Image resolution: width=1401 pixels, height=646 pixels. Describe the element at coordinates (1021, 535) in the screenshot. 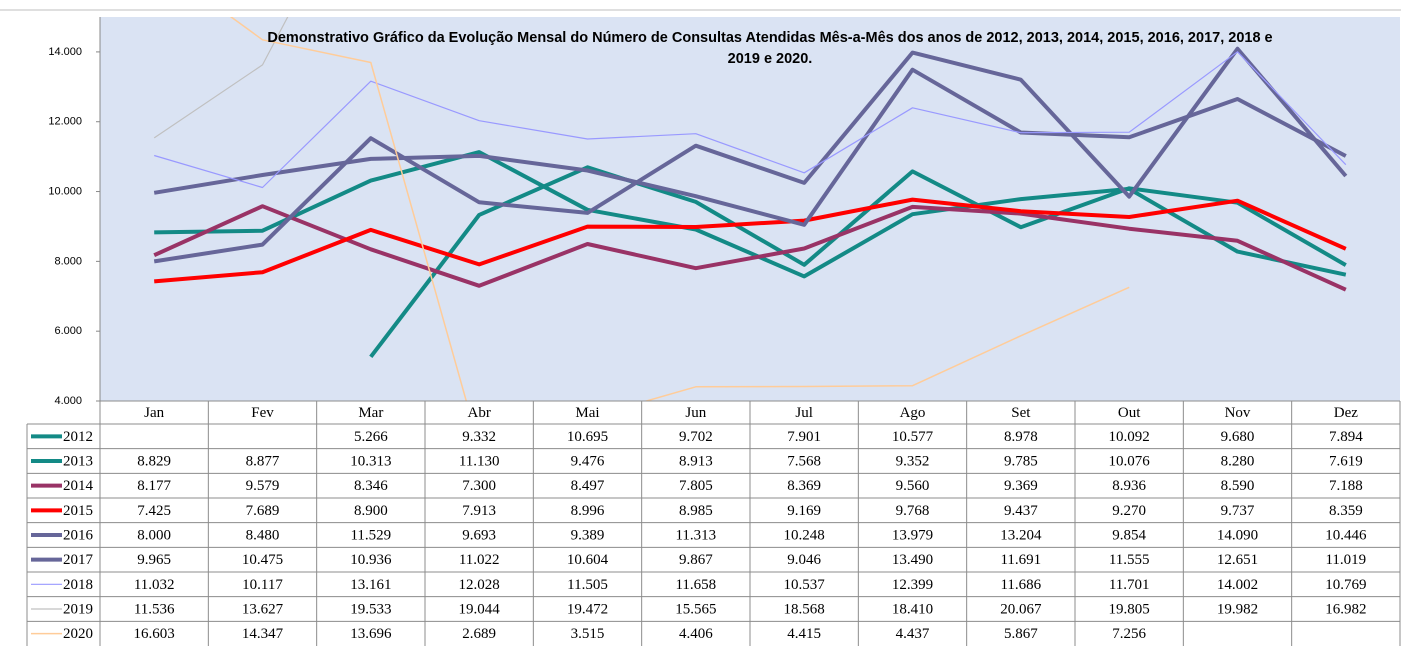

I see `table-value: 13.204` at that location.